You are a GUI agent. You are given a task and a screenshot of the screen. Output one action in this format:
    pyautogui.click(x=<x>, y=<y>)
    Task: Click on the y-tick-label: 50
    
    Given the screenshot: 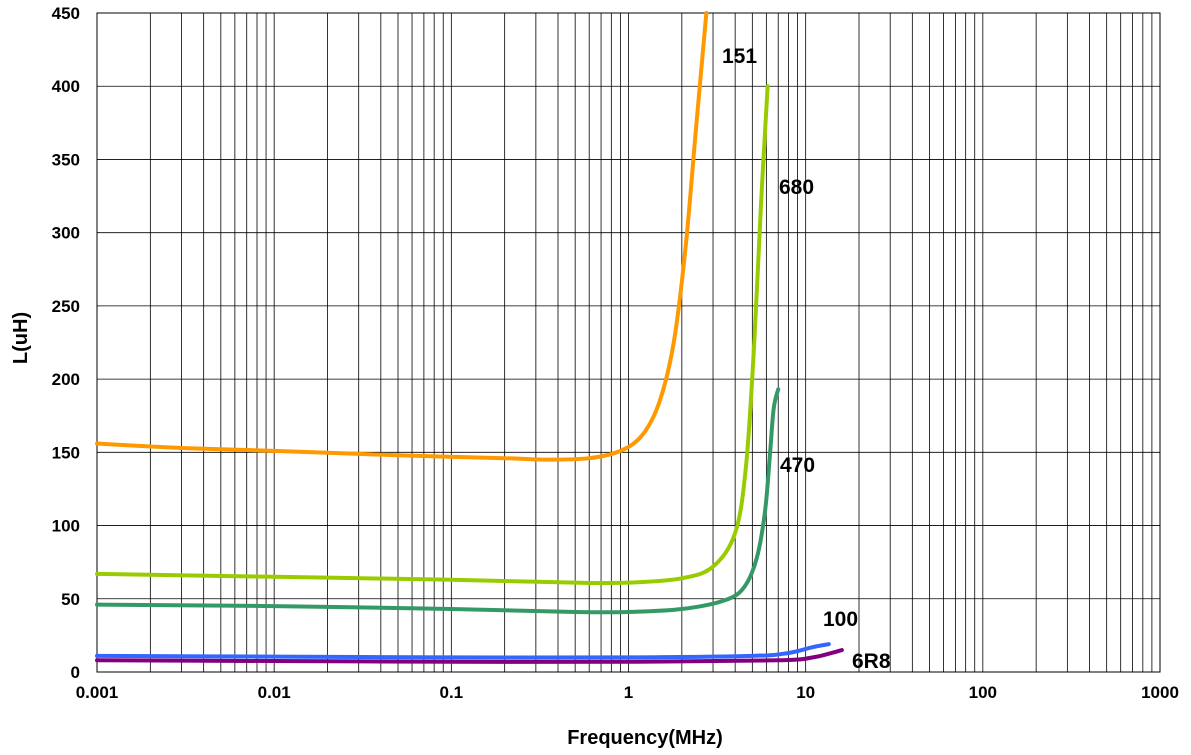 What is the action you would take?
    pyautogui.click(x=70, y=599)
    